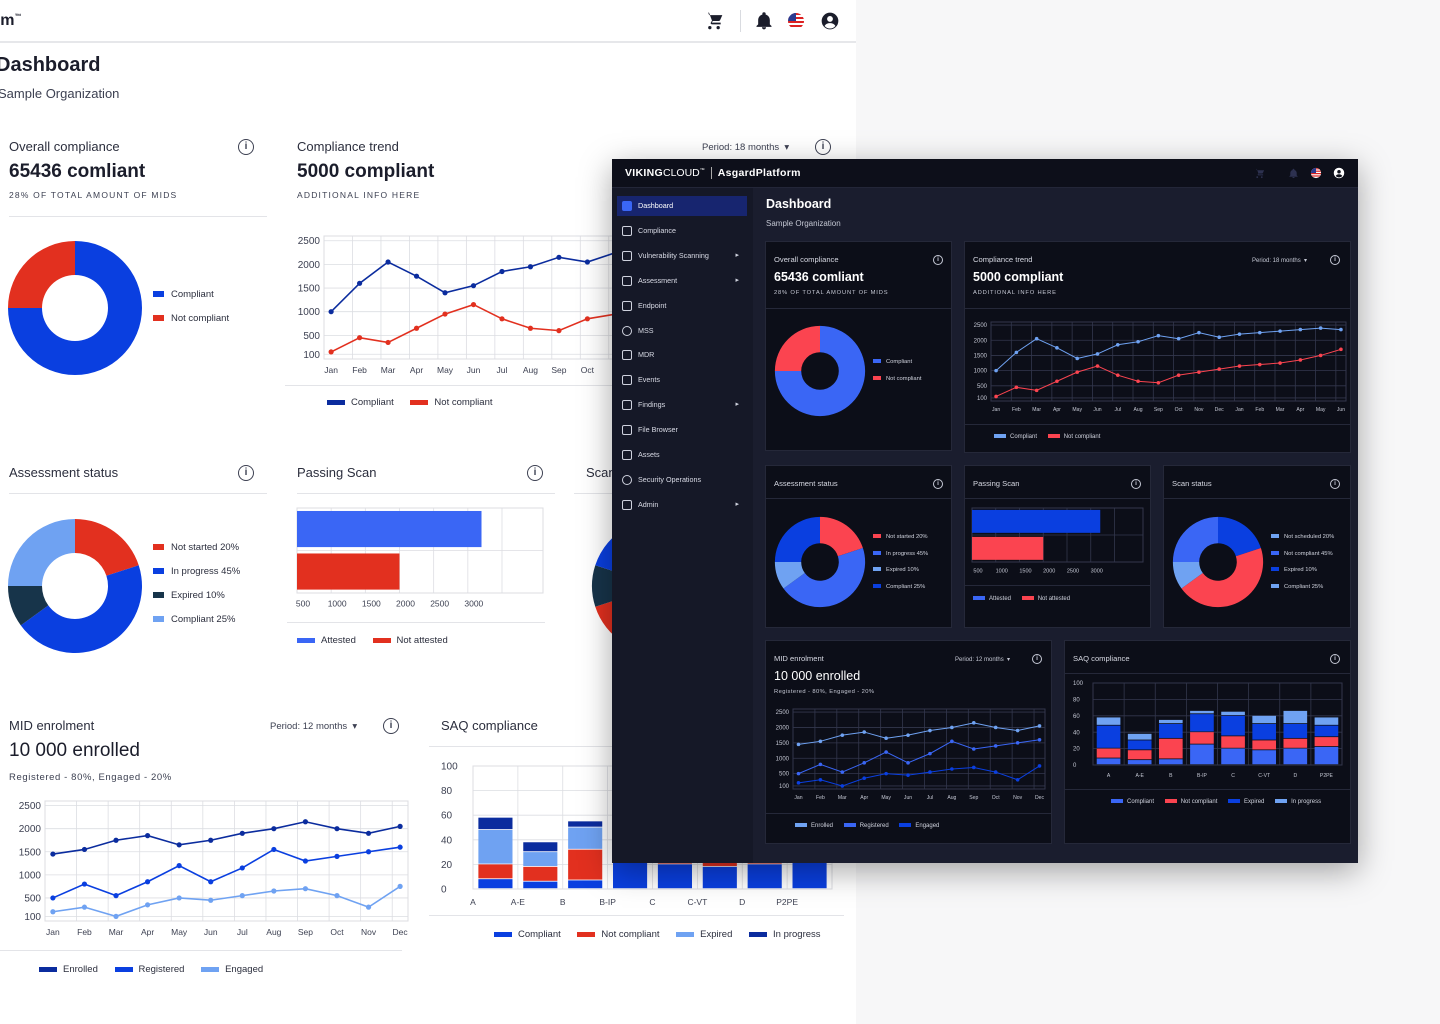 The image size is (1440, 1024). Describe the element at coordinates (930, 798) in the screenshot. I see `x-tick-label: Jul` at that location.